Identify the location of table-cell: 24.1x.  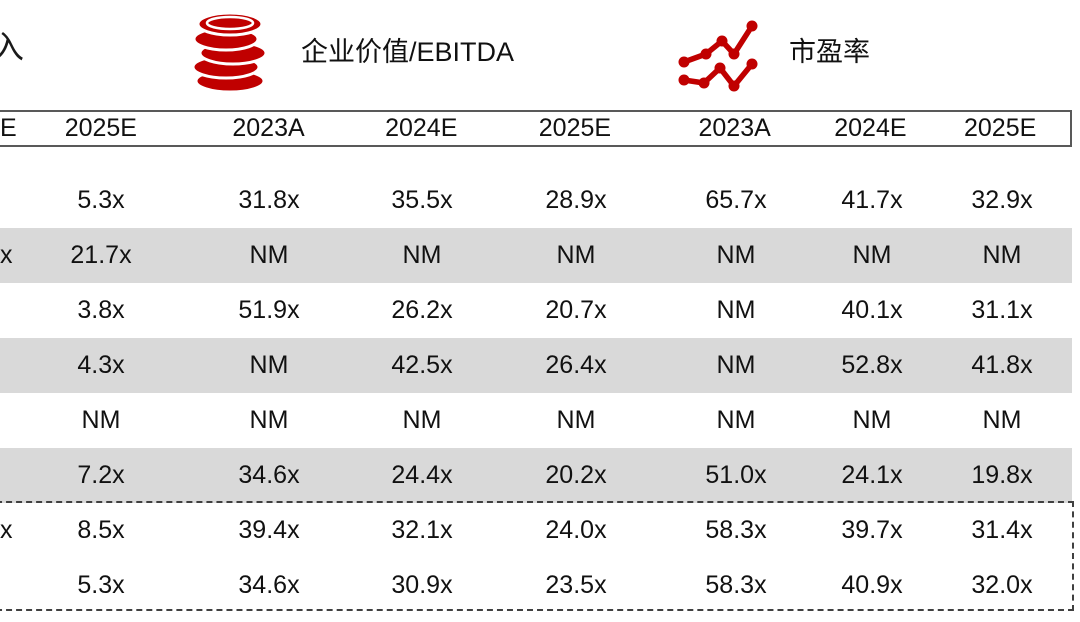
(872, 475).